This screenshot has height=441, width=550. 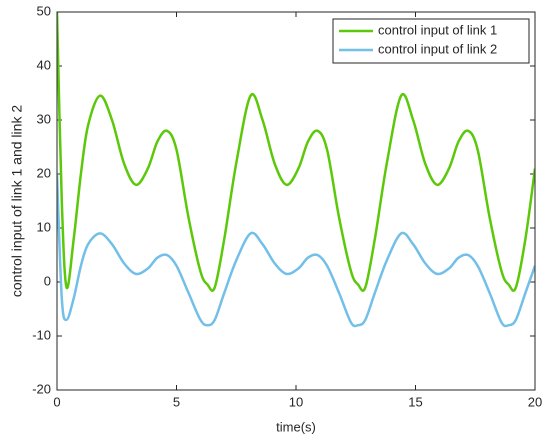 What do you see at coordinates (44, 172) in the screenshot?
I see `y-tick-label: 20` at bounding box center [44, 172].